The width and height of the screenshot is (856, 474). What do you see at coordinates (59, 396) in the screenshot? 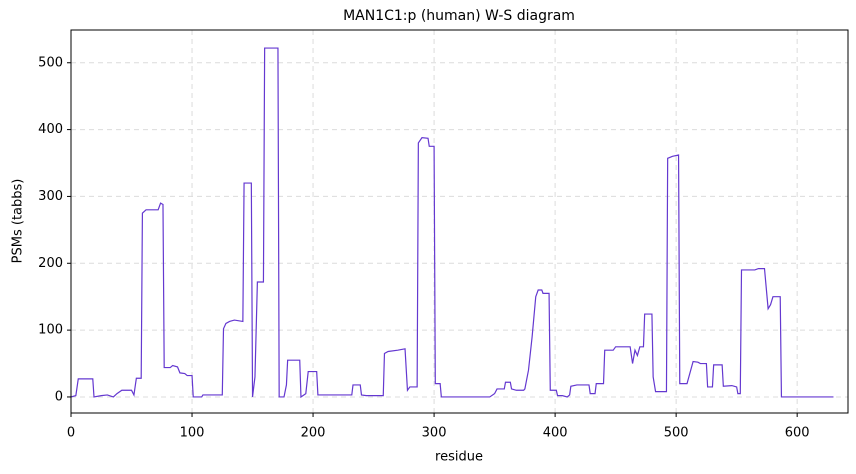
I see `y-tick-label: 0` at bounding box center [59, 396].